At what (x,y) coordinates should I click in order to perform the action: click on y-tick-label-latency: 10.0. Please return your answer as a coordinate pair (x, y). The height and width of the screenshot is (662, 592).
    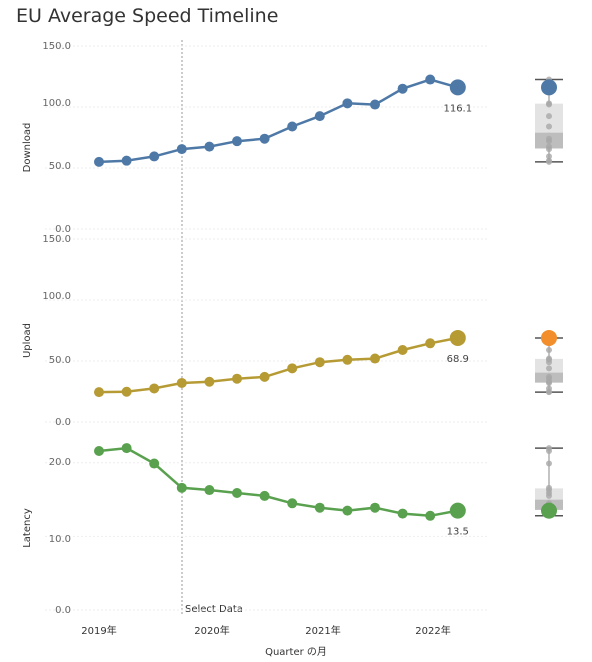
    Looking at the image, I should click on (60, 539).